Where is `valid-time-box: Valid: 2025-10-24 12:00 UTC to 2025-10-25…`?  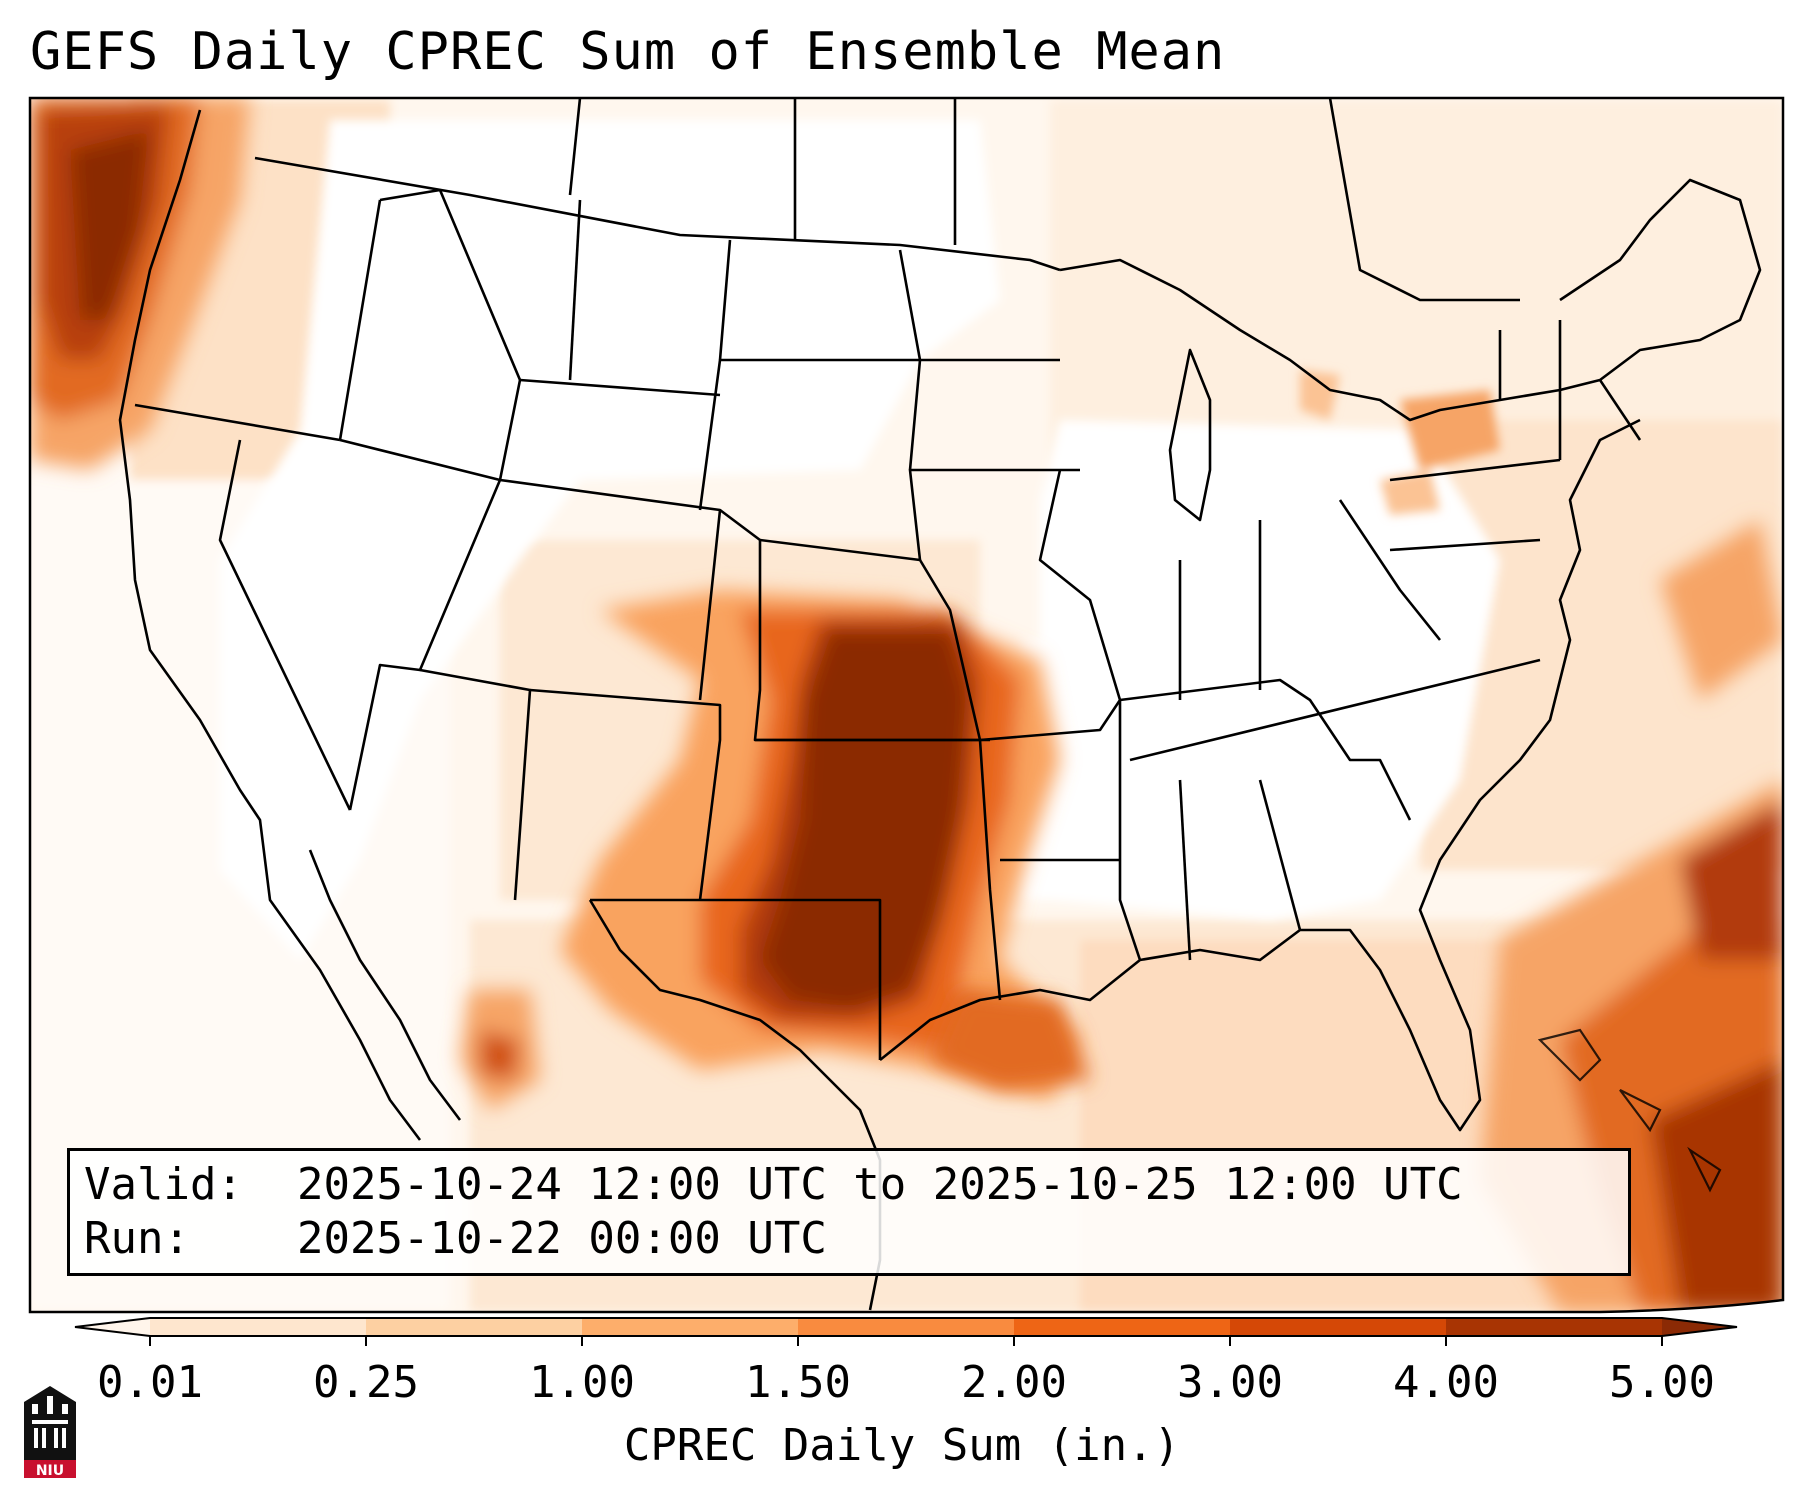 valid-time-box: Valid: 2025-10-24 12:00 UTC to 2025-10-25… is located at coordinates (849, 1212).